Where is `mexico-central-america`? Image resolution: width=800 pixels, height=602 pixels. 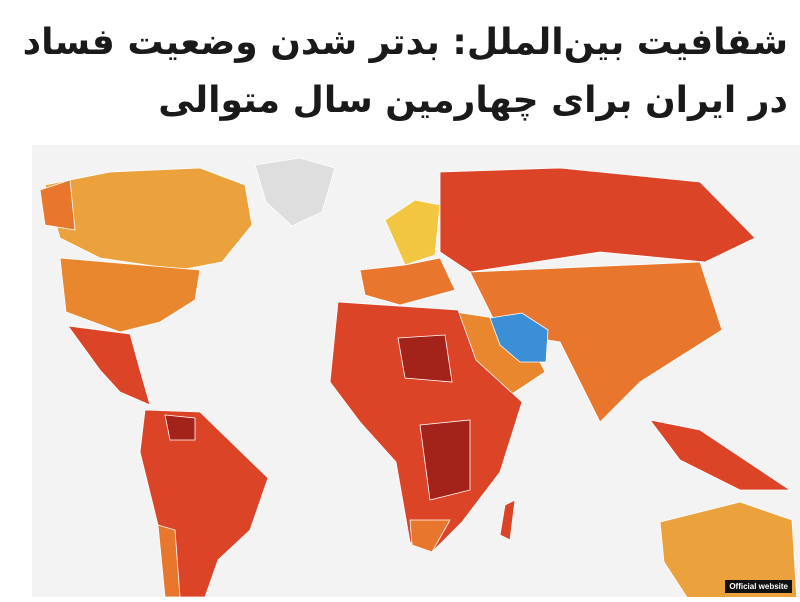
mexico-central-america is located at coordinates (109, 365).